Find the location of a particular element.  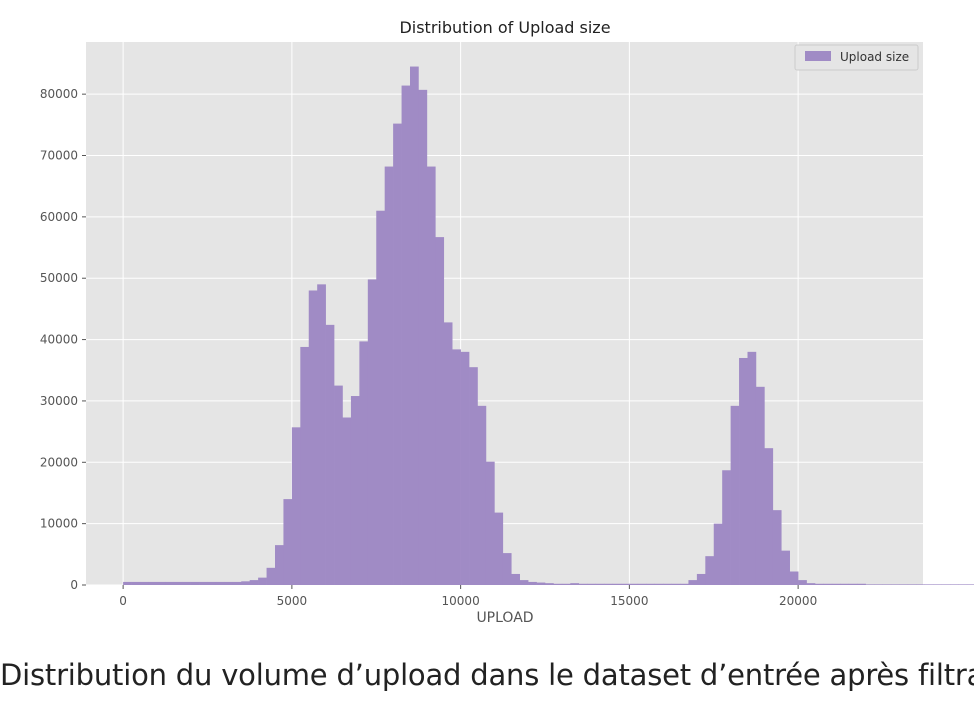

y-tick-label: 80000 is located at coordinates (59, 94).